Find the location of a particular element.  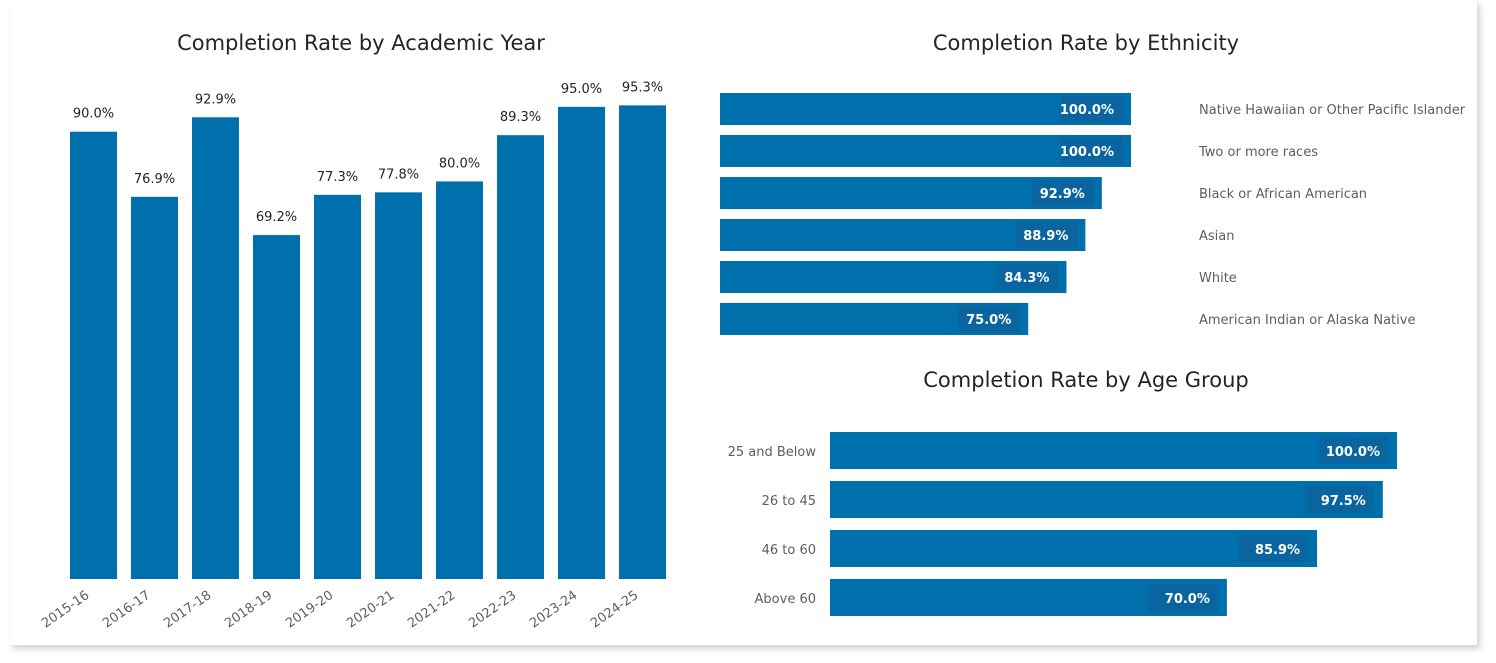

year-data-label: 76.9% is located at coordinates (154, 179).